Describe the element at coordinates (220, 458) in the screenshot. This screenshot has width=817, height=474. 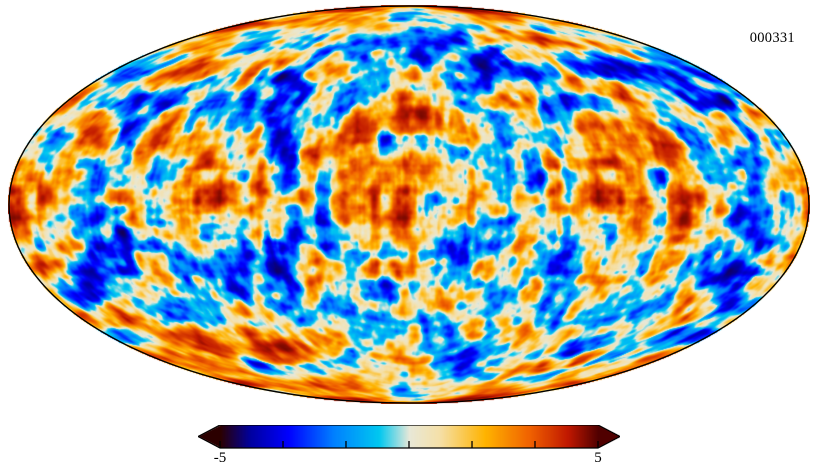
I see `colorbar-min-label: -5` at that location.